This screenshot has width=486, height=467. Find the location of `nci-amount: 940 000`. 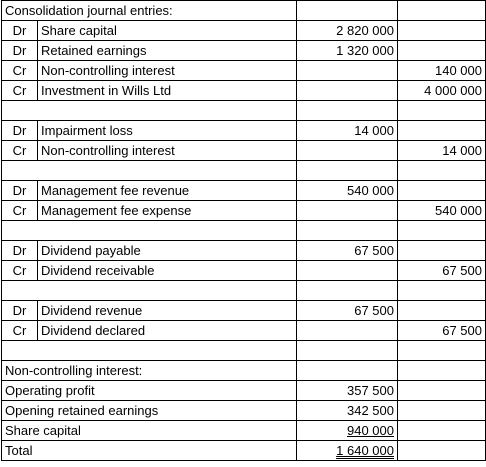

nci-amount: 940 000 is located at coordinates (347, 430).